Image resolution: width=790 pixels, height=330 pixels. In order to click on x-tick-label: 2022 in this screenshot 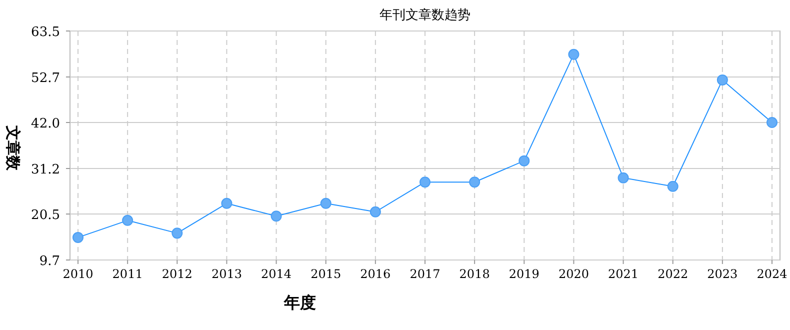, I will do `click(673, 274)`.